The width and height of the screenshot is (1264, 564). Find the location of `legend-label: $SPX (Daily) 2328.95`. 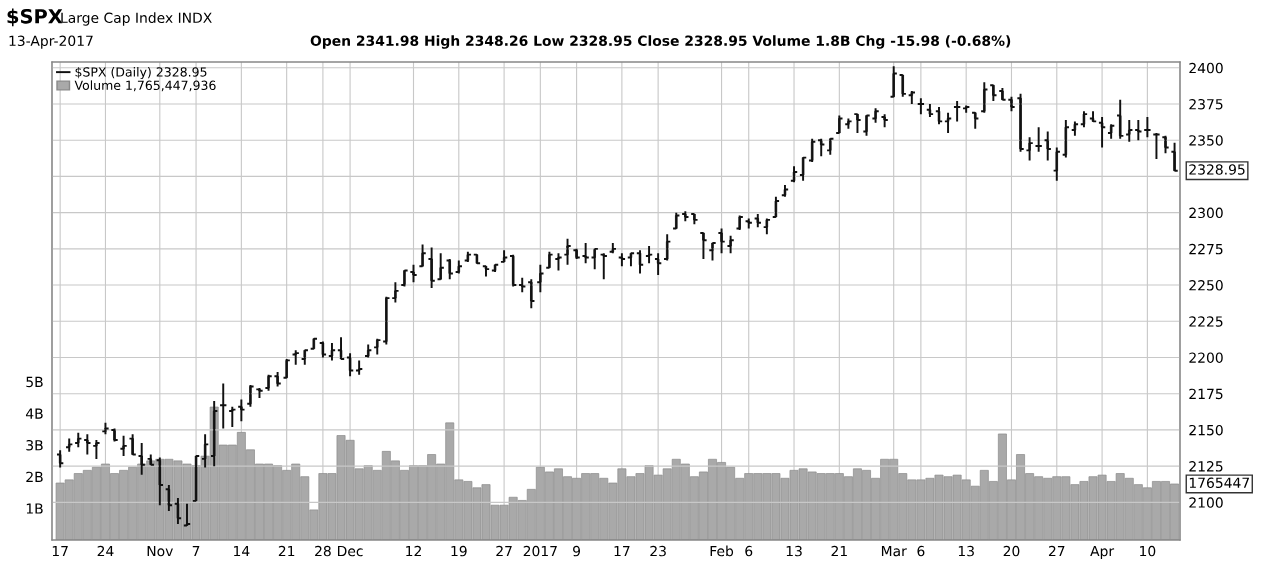

legend-label: $SPX (Daily) 2328.95 is located at coordinates (141, 73).